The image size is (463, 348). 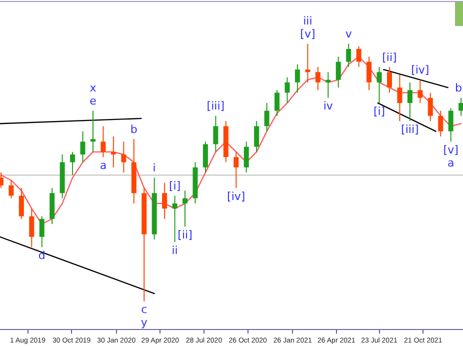 I want to click on annotation: c, so click(x=144, y=309).